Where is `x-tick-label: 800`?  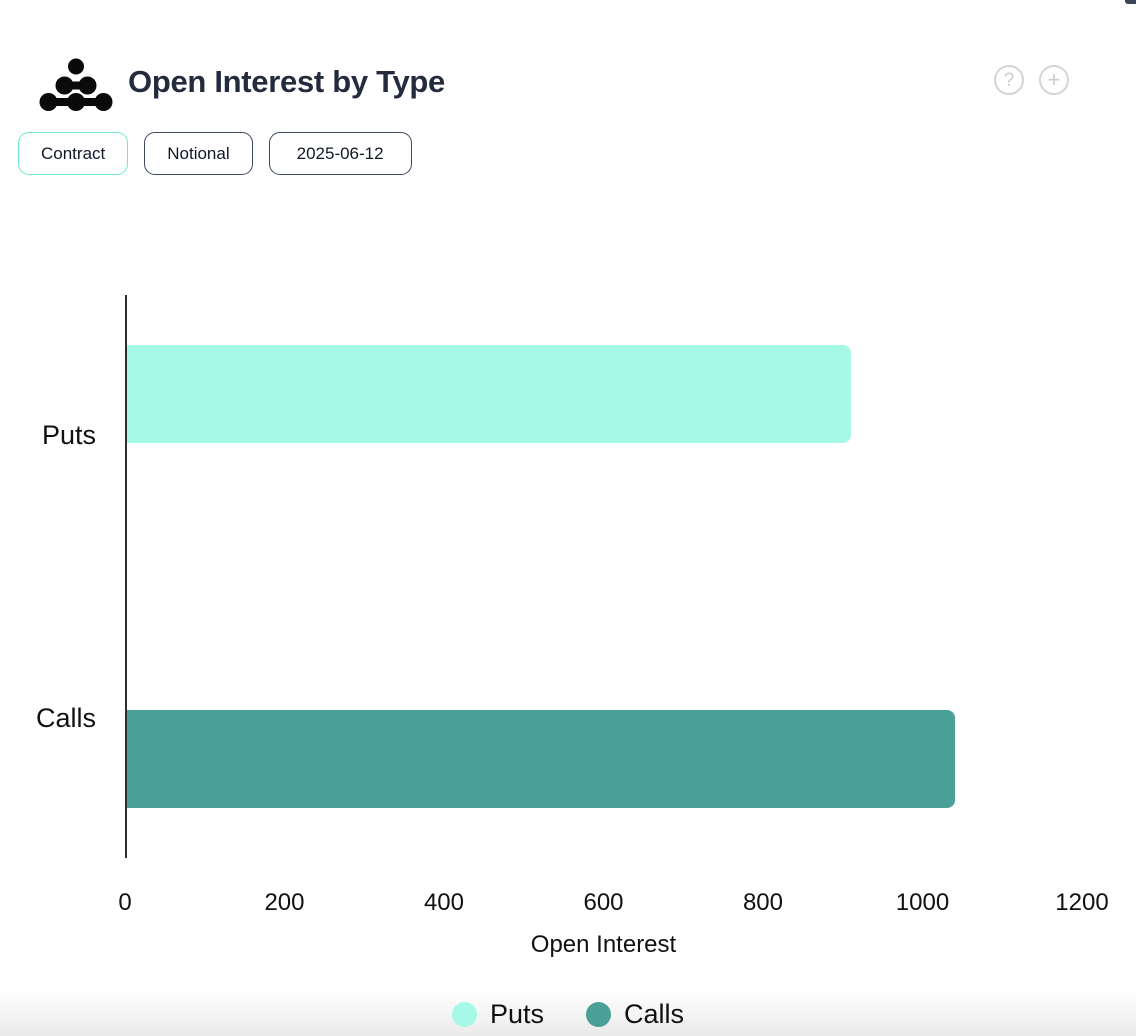 x-tick-label: 800 is located at coordinates (763, 902).